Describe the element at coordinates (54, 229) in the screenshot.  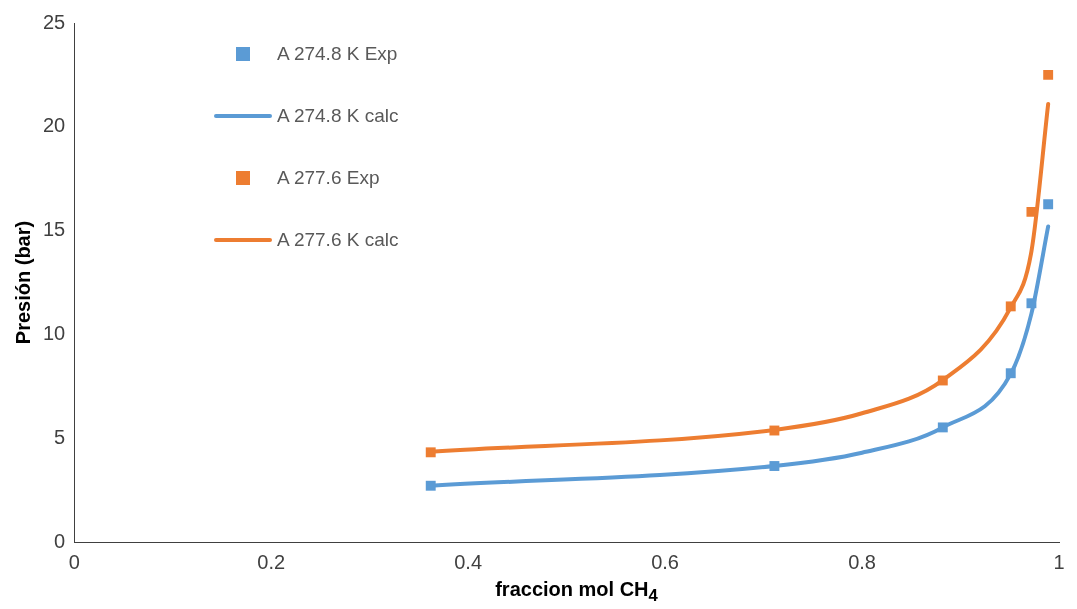
I see `y-tick-label: 15` at that location.